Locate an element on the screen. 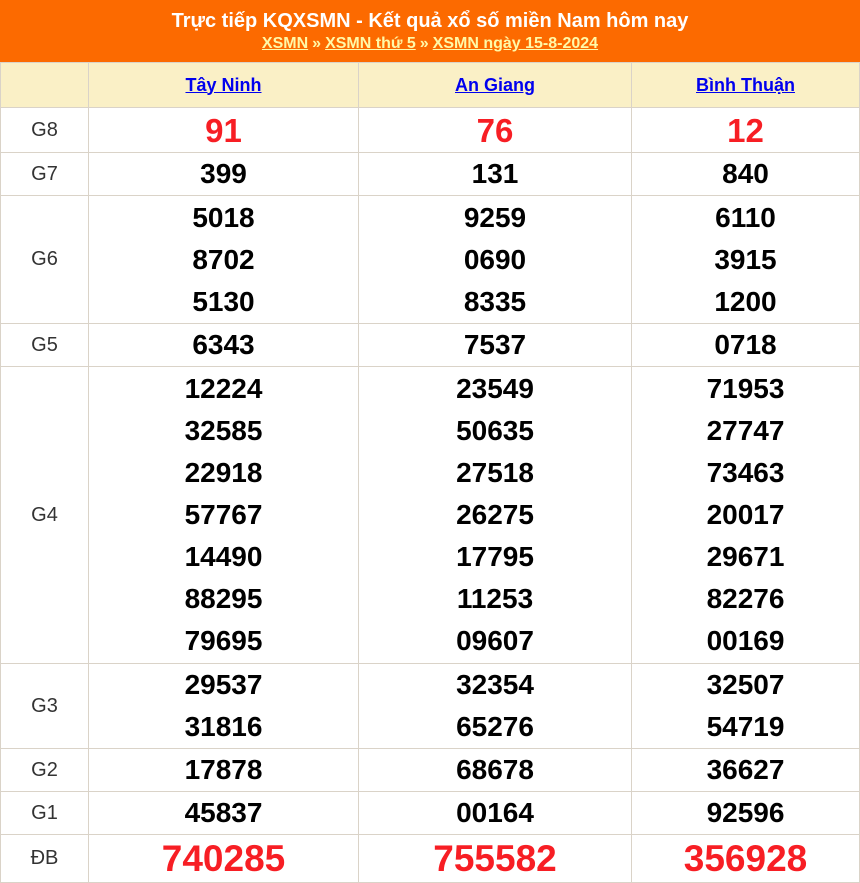 The height and width of the screenshot is (883, 860). prize-value-cell: 5018 8702 5130 is located at coordinates (223, 259).